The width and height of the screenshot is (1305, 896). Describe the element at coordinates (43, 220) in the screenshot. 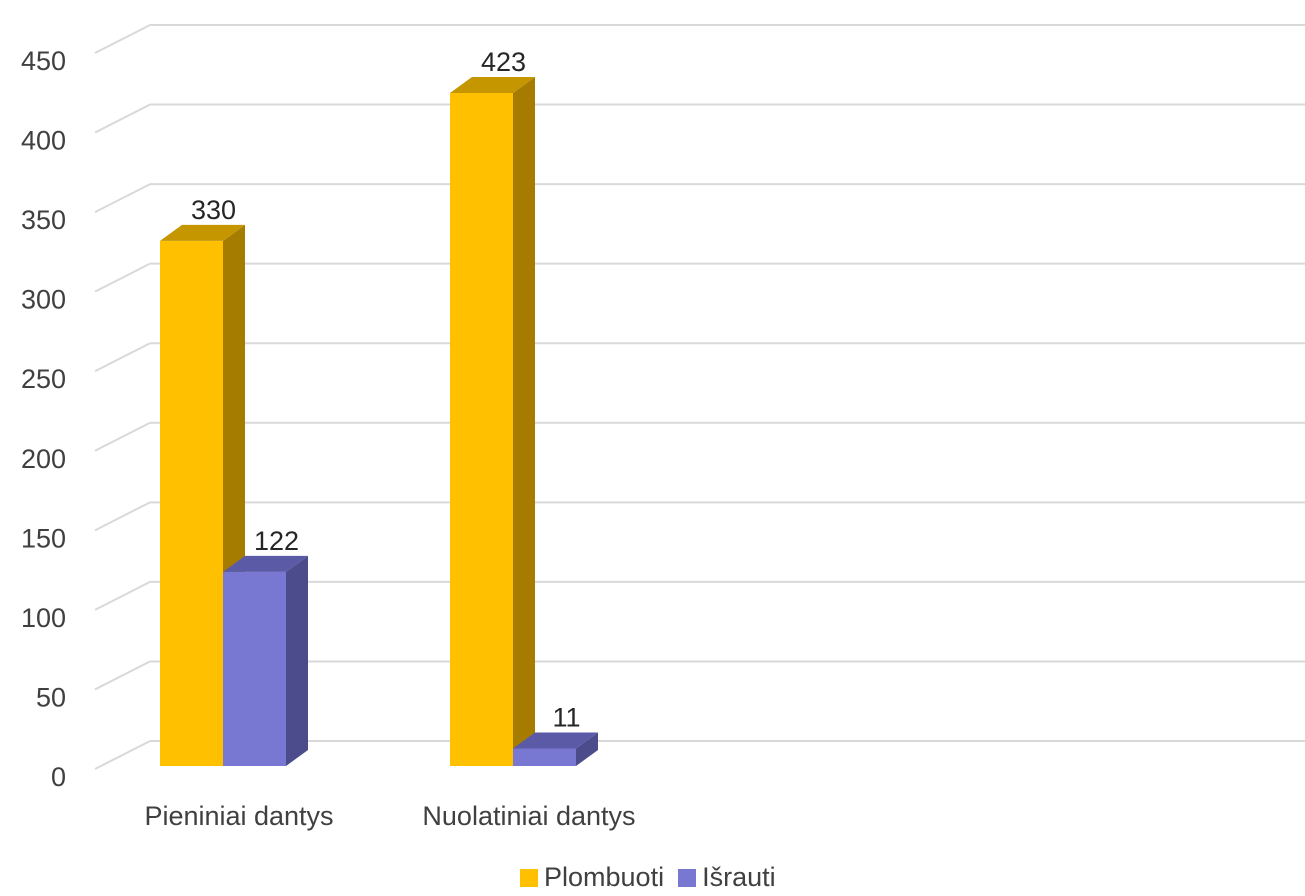

I see `y-tick-label: 350` at that location.